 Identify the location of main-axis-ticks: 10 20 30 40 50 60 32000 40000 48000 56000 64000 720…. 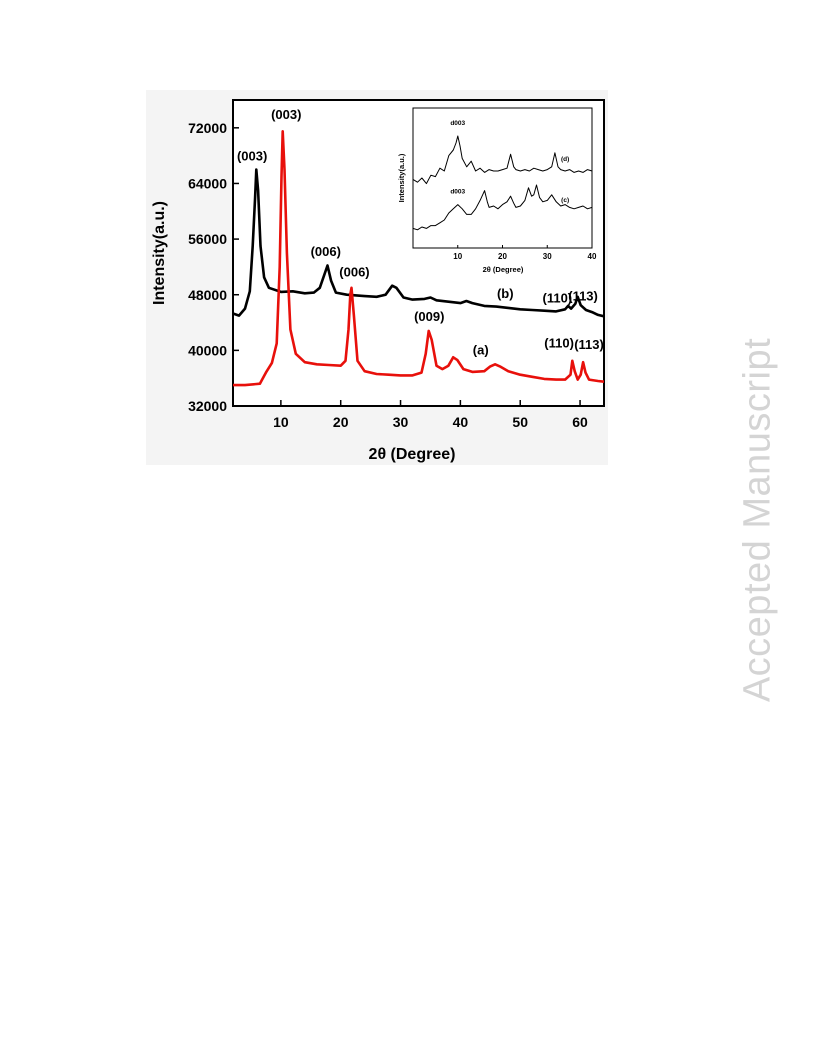
(388, 275).